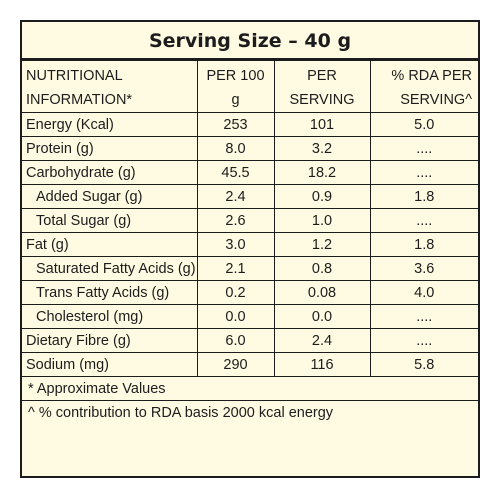 The height and width of the screenshot is (500, 500). What do you see at coordinates (235, 86) in the screenshot?
I see `header-per-100g: PER 100 g` at bounding box center [235, 86].